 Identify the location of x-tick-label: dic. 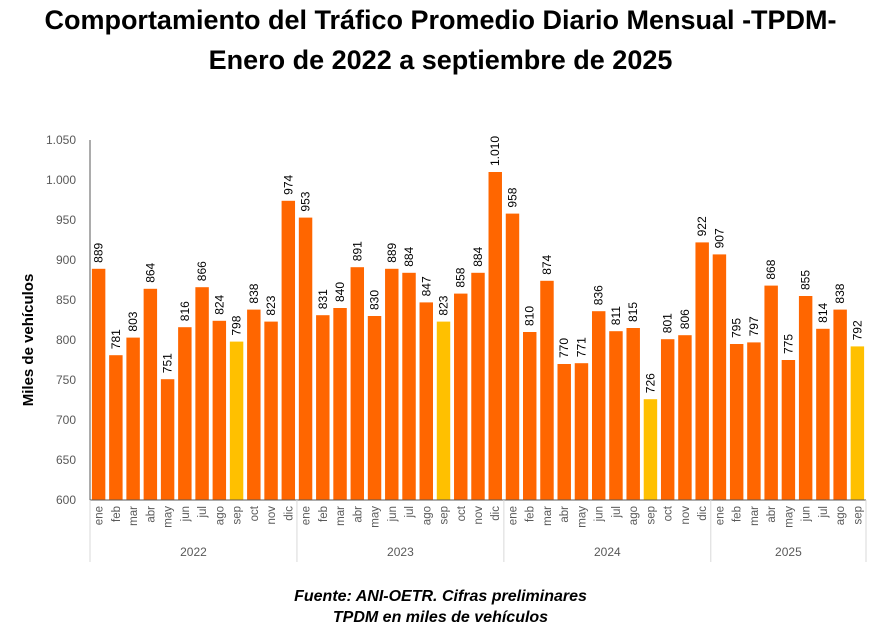
(289, 513).